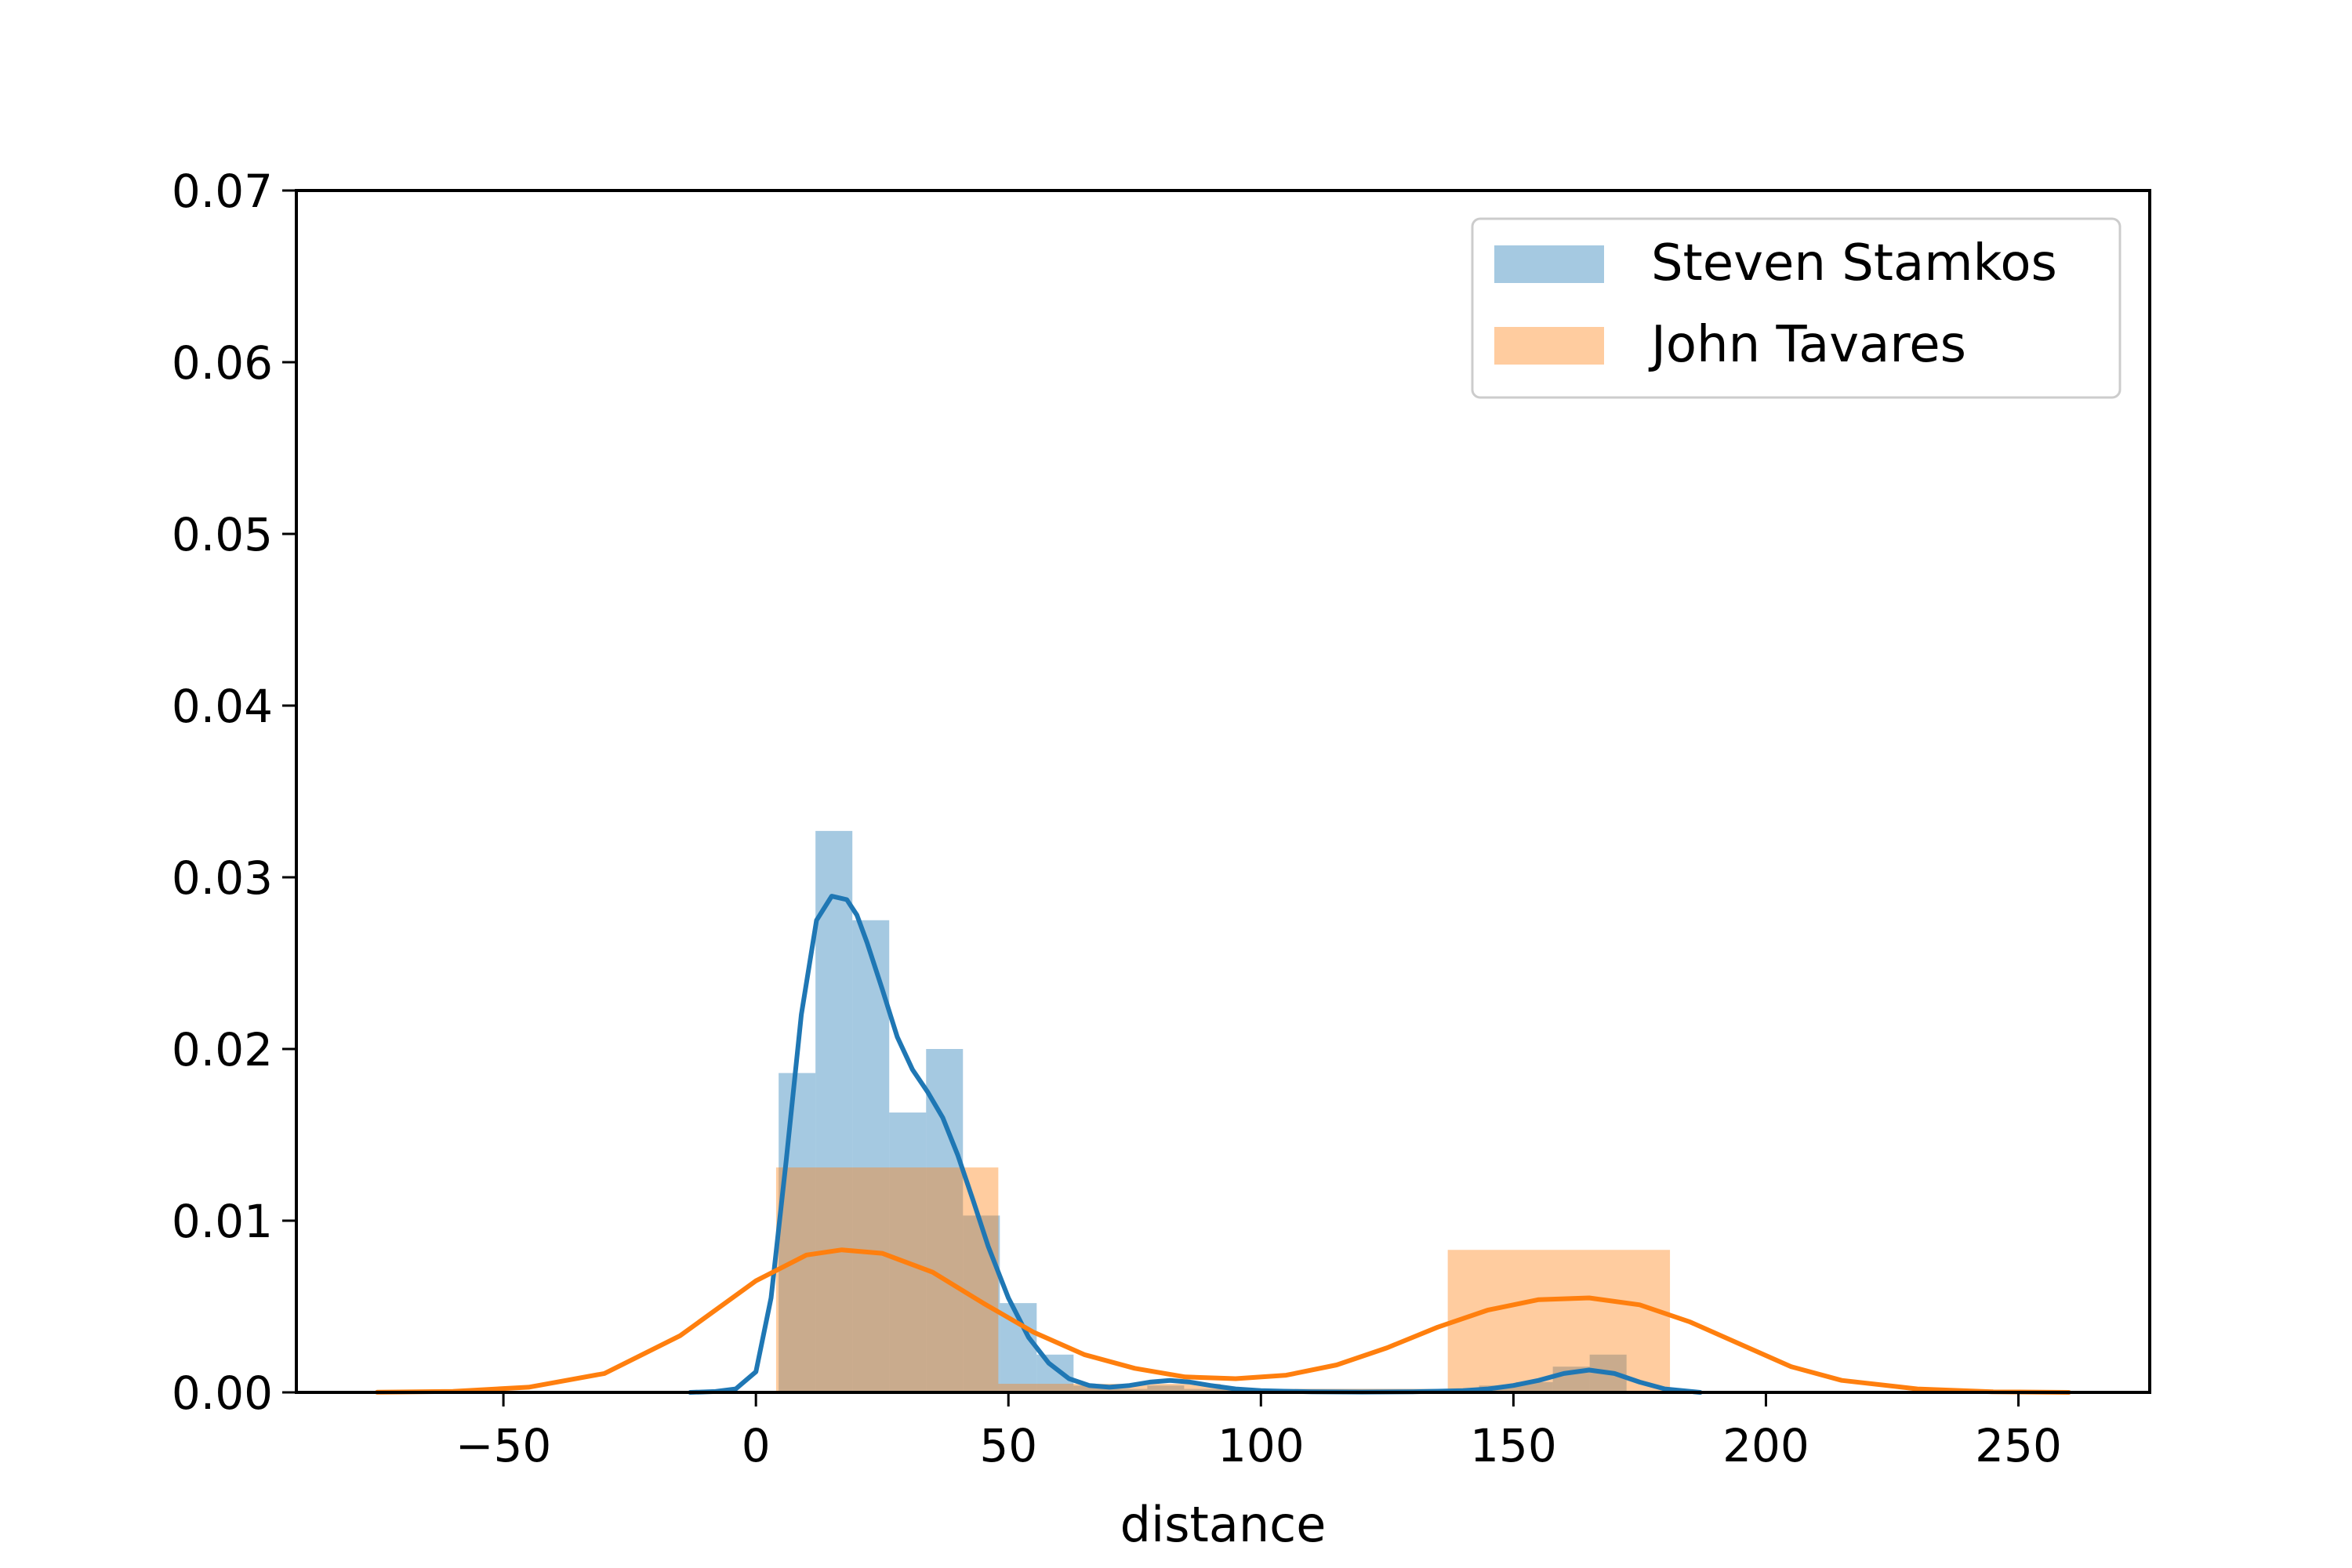  I want to click on y-tick-label: 0.05, so click(222, 534).